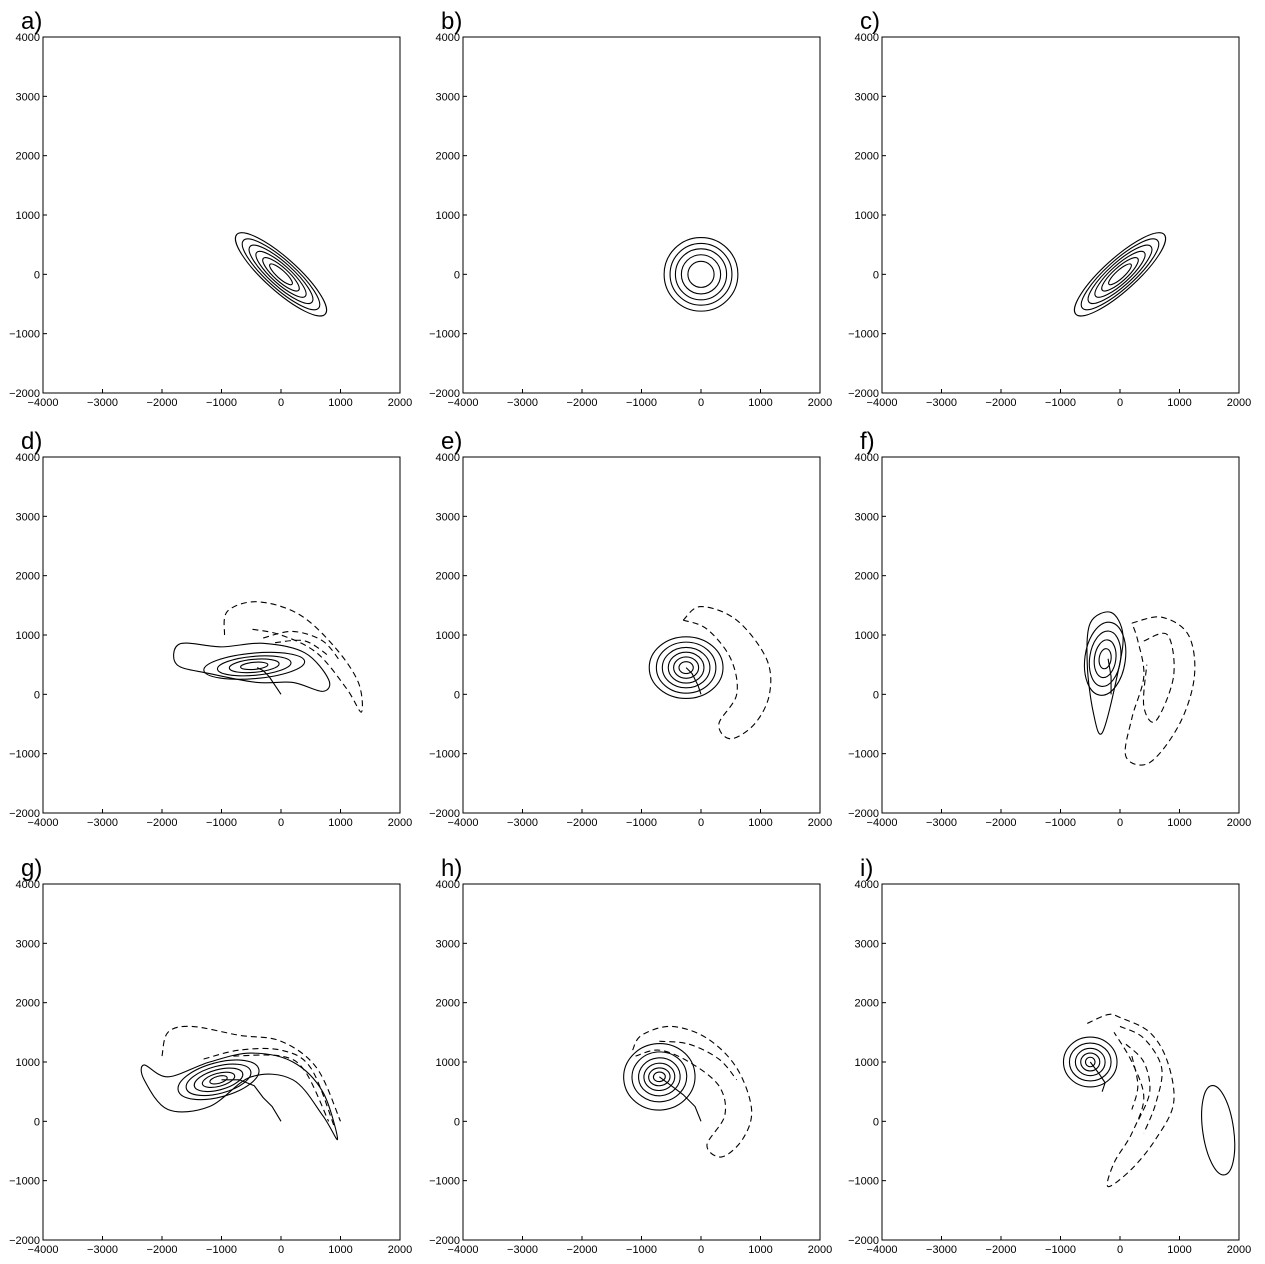 Image resolution: width=1265 pixels, height=1264 pixels. Describe the element at coordinates (870, 21) in the screenshot. I see `panel-label: c)` at that location.